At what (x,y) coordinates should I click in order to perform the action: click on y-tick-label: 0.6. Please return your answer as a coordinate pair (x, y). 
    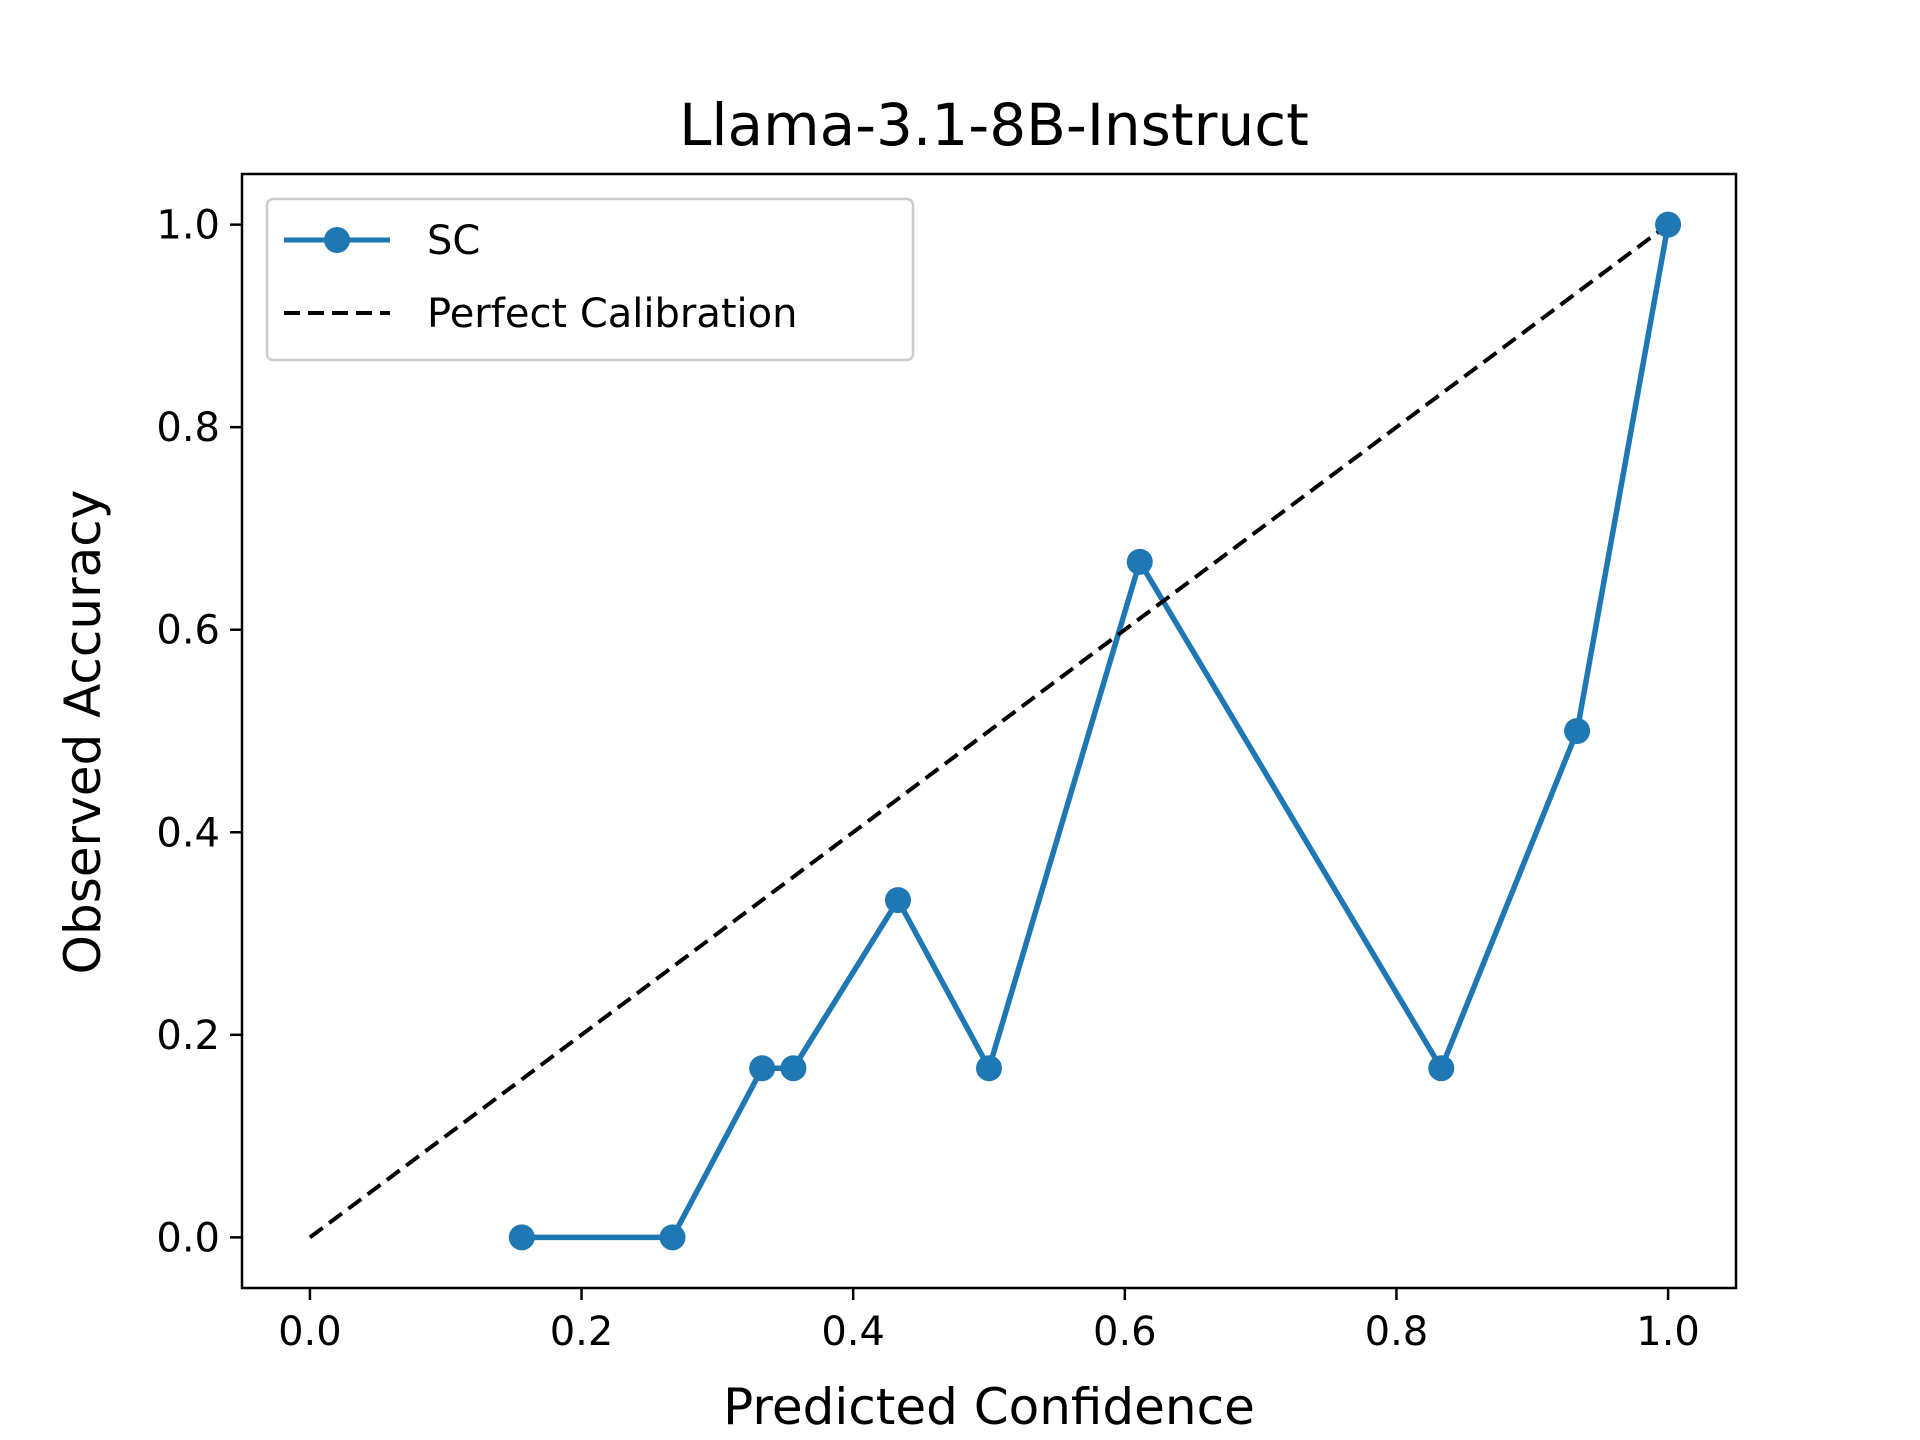
    Looking at the image, I should click on (188, 631).